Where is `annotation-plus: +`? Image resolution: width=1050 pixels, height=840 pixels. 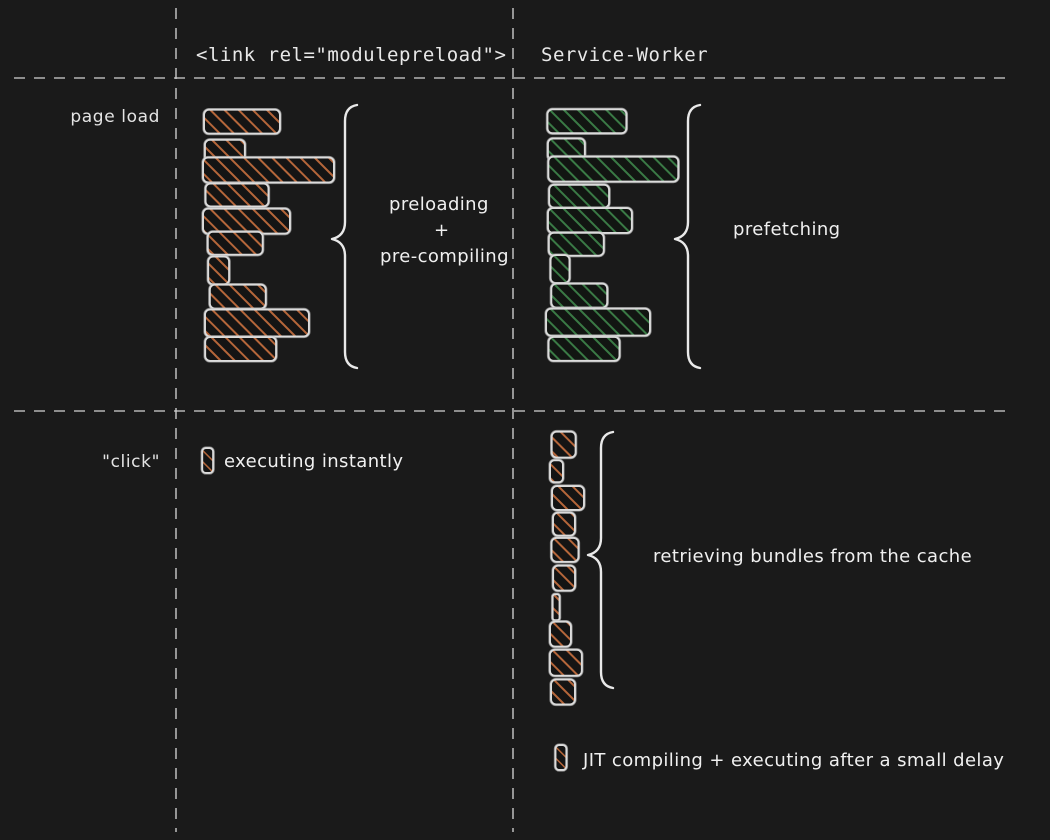
annotation-plus: + is located at coordinates (441, 230).